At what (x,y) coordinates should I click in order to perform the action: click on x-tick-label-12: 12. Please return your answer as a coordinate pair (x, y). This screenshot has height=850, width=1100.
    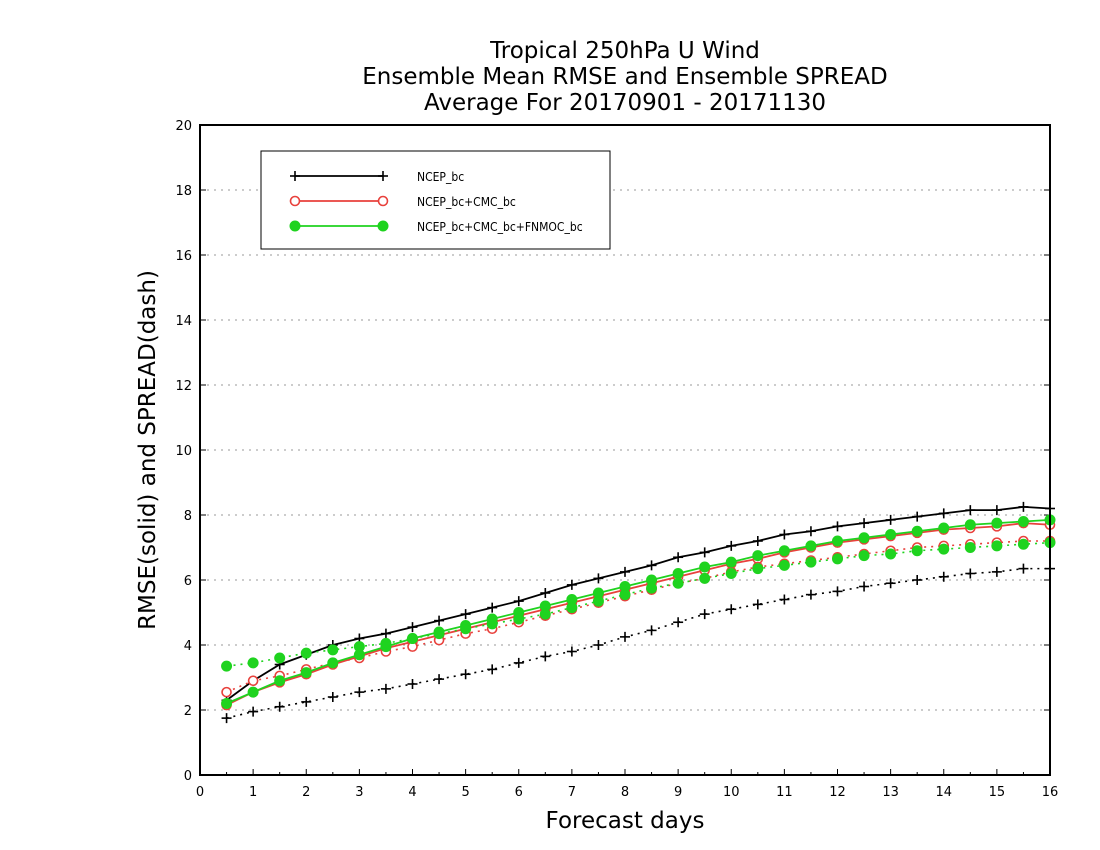
    Looking at the image, I should click on (837, 792).